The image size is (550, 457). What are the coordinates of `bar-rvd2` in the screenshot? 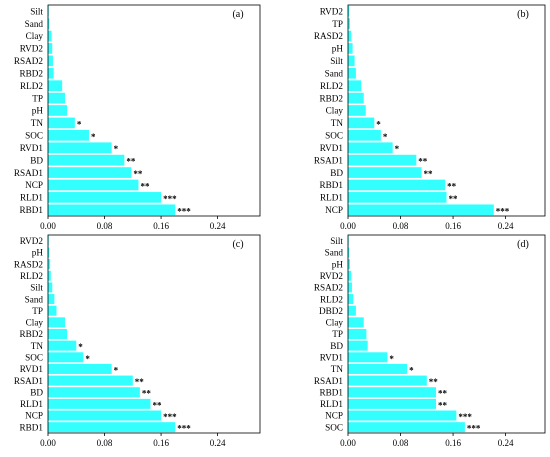 It's located at (350, 275).